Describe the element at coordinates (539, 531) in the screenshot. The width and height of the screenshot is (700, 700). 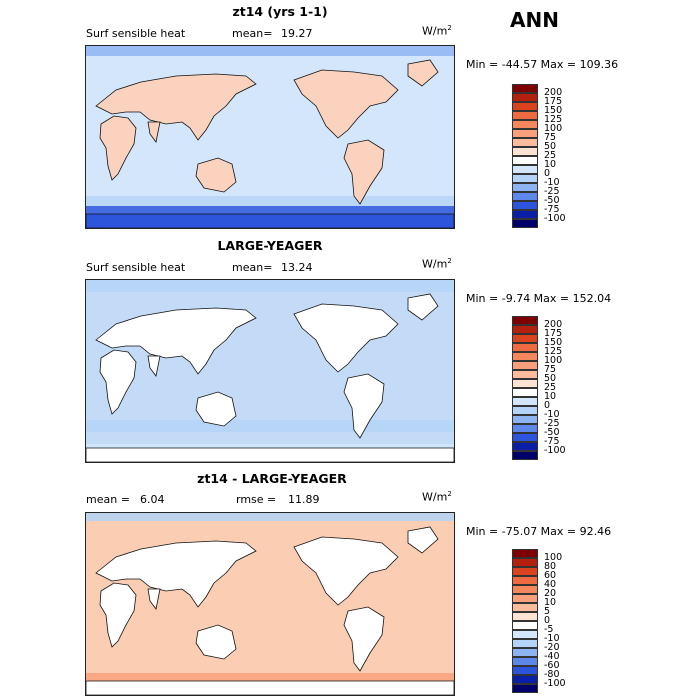
I see `minmax-label: Min = -75.07 Max = 92.46` at that location.